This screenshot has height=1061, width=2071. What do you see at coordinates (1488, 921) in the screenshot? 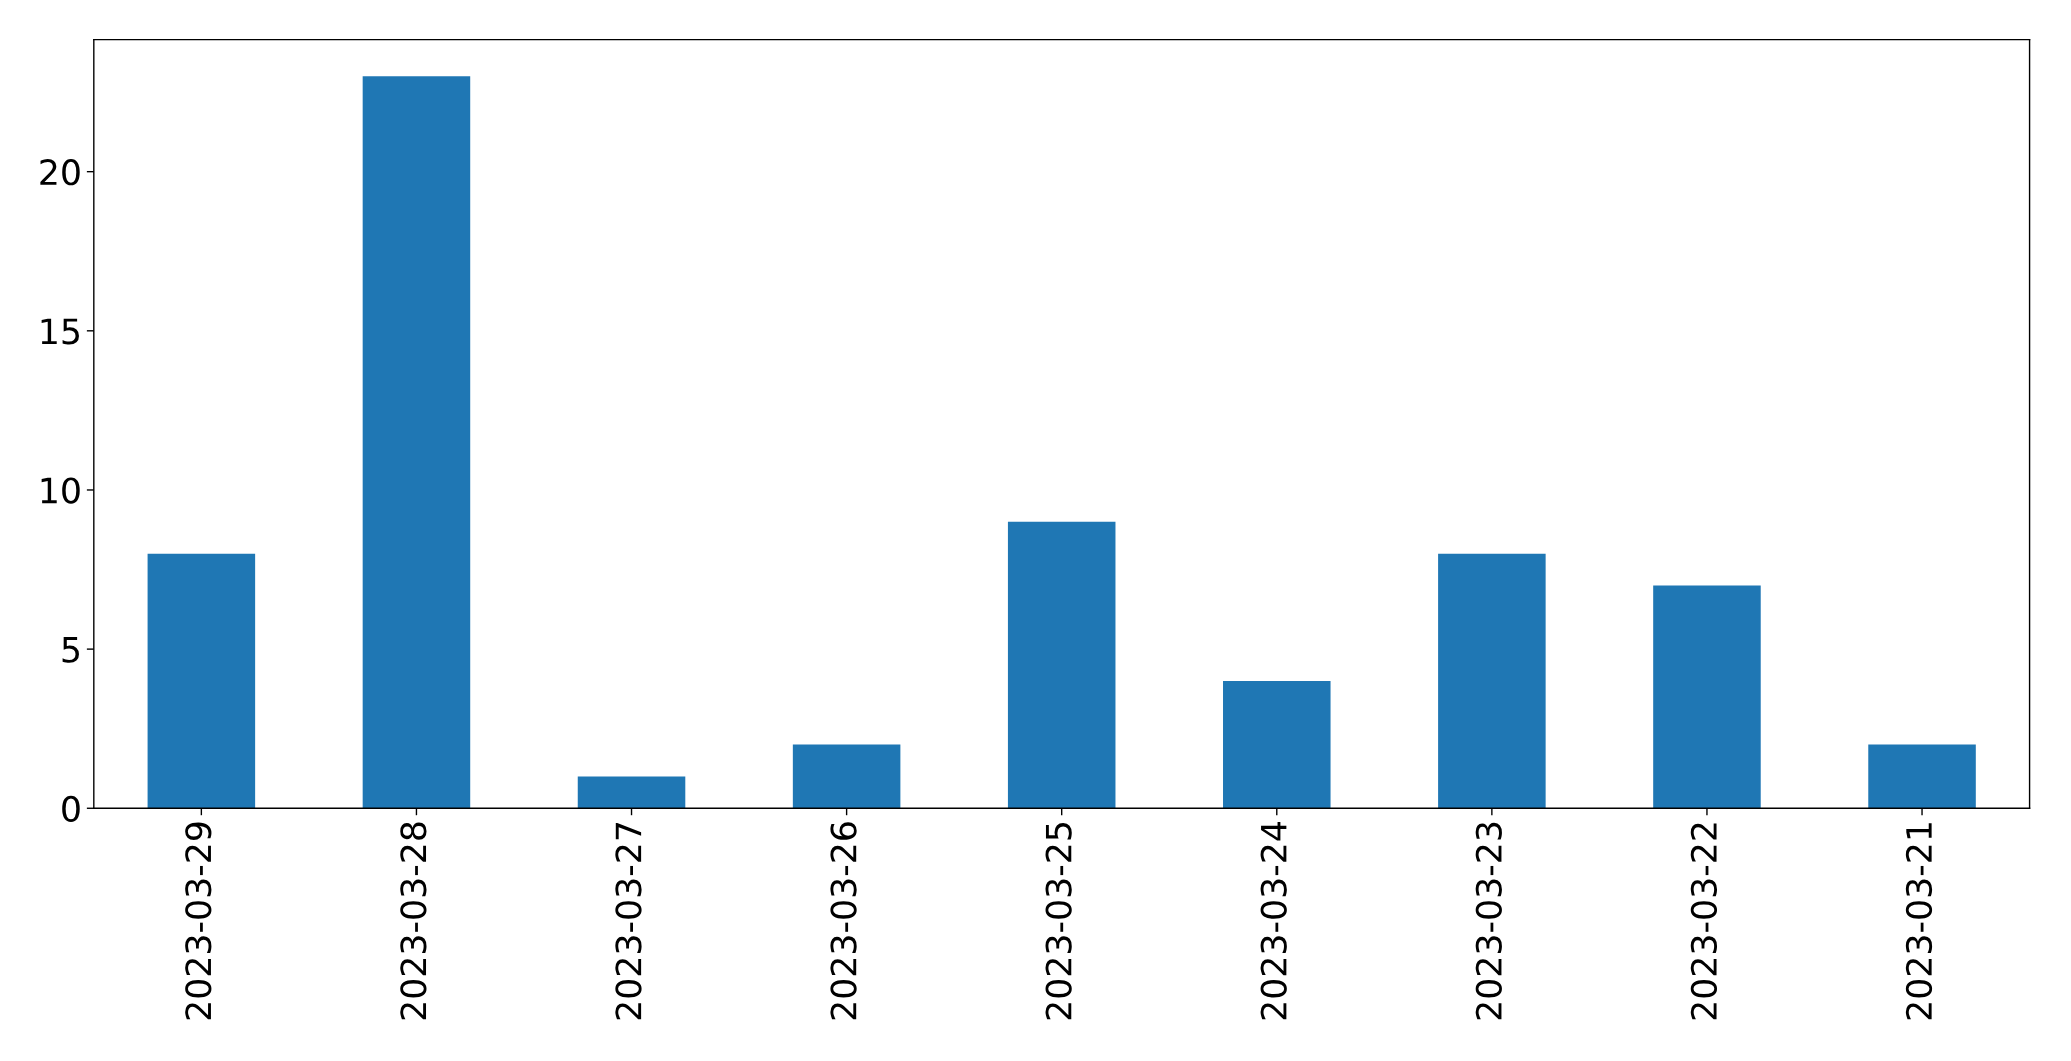
I see `x-tick-label: 2023-03-23` at bounding box center [1488, 921].